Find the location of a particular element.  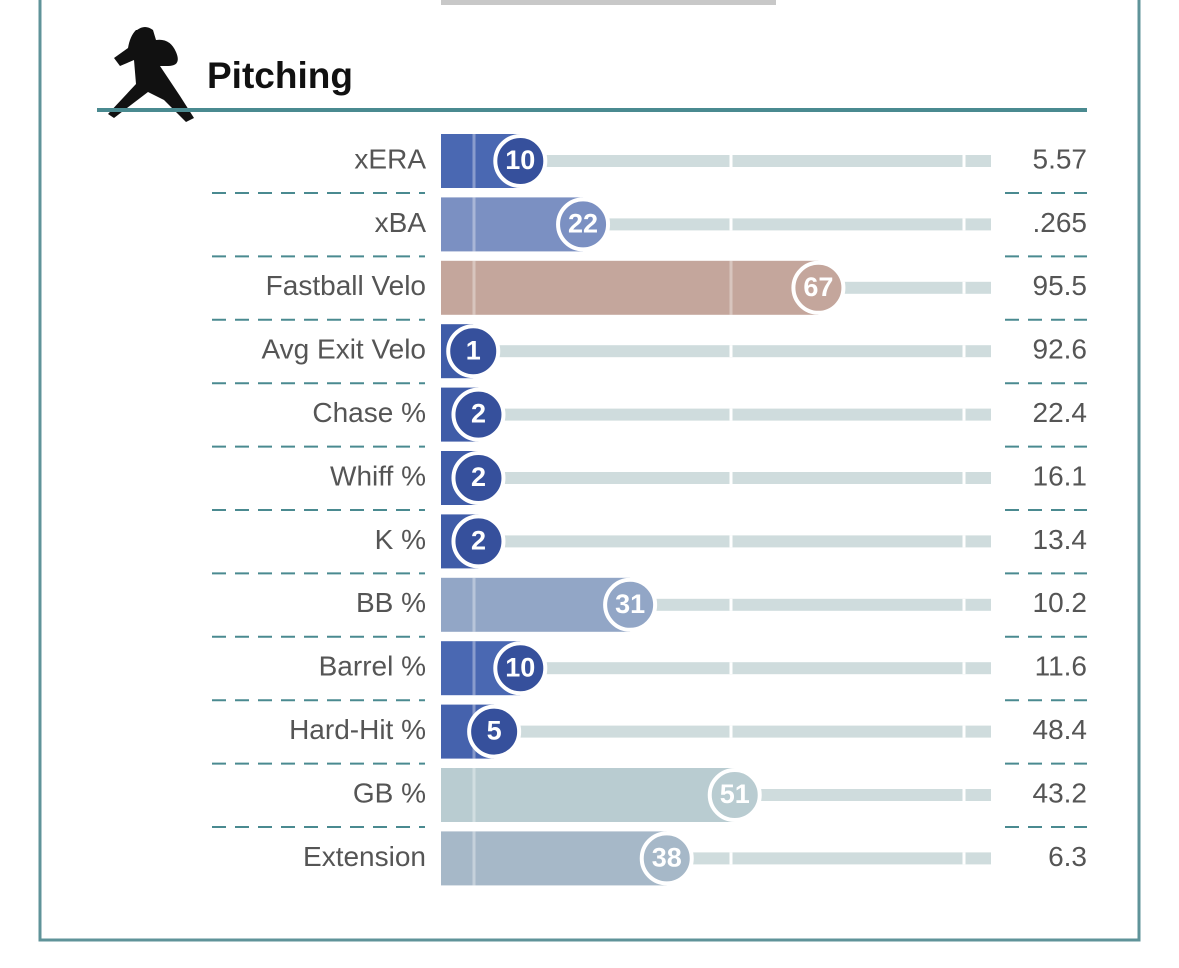

percentile-label: 31 is located at coordinates (630, 604).